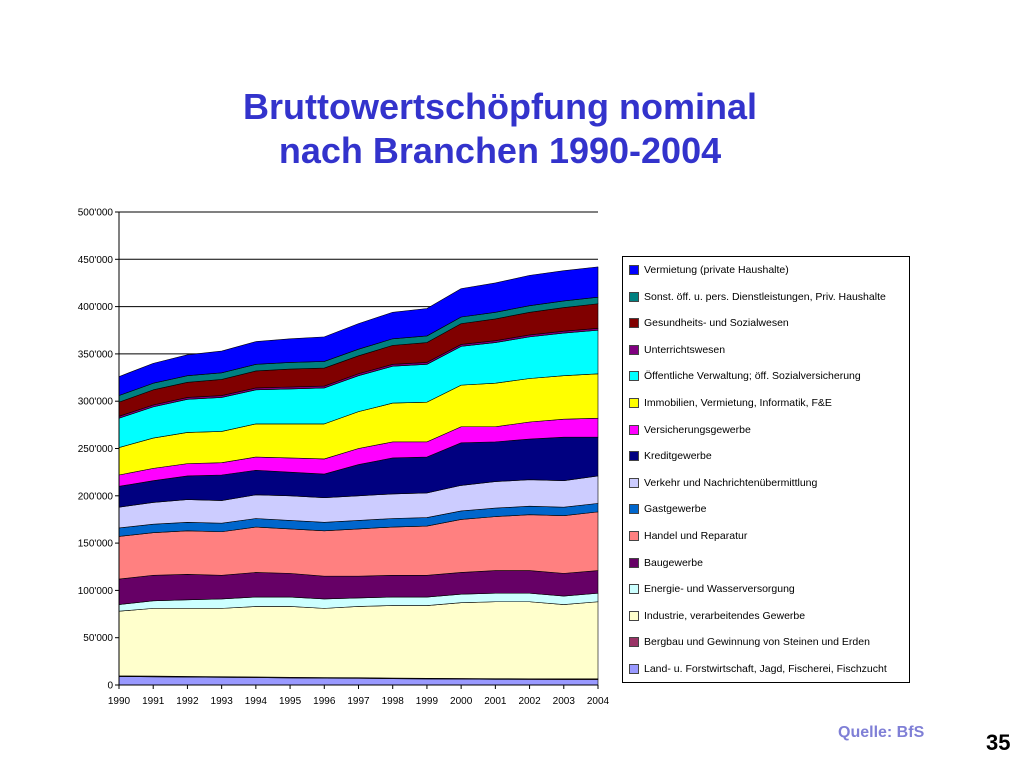  Describe the element at coordinates (500, 106) in the screenshot. I see `title-line-1: Bruttowertschöpfung nominal` at that location.